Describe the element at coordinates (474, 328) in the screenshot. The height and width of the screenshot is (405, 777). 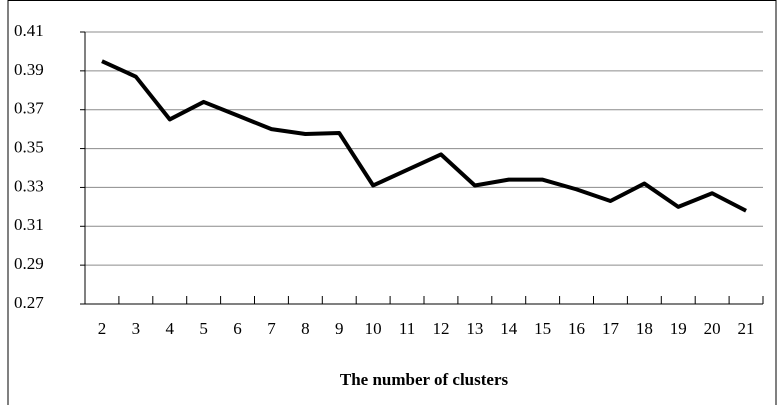
I see `x-tick-label: 13` at that location.